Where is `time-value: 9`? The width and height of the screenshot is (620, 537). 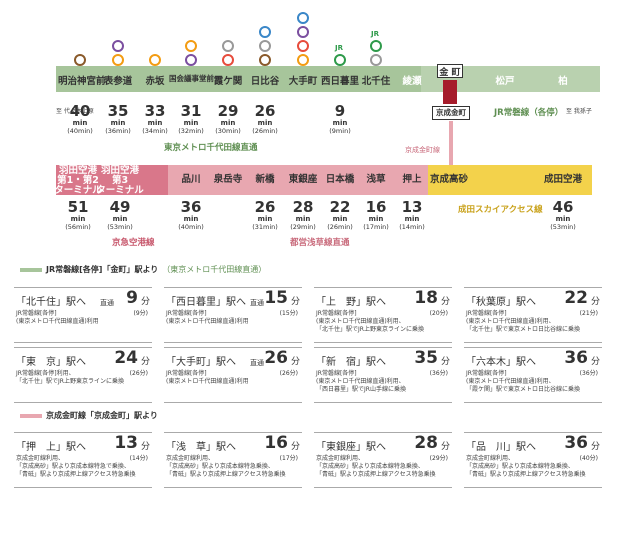 time-value: 9 is located at coordinates (340, 111).